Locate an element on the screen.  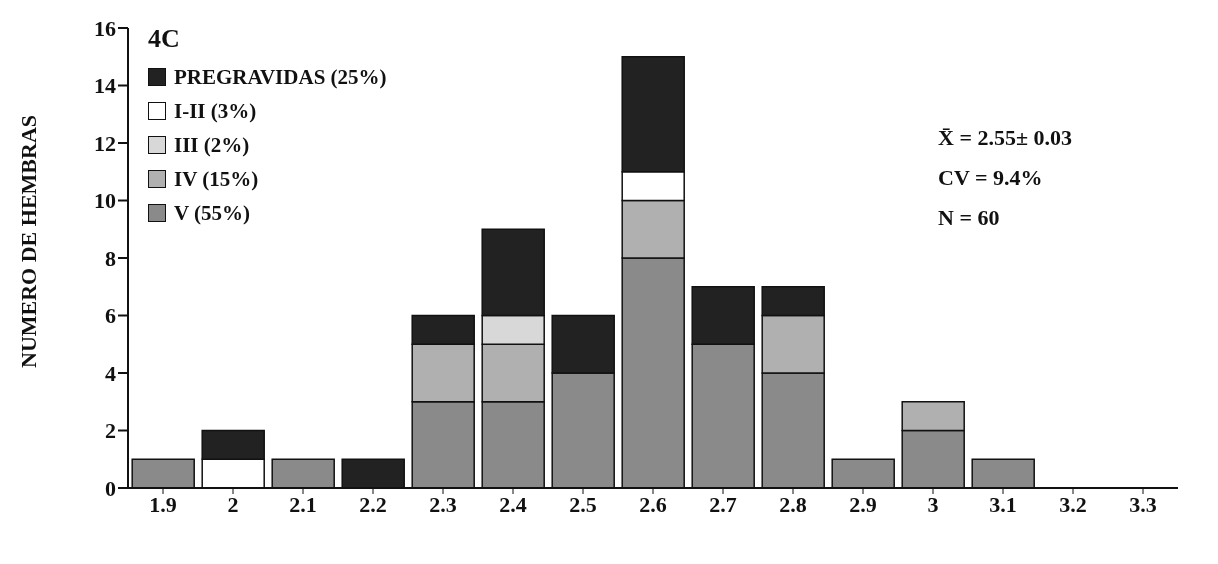
y-tick-label: 2 is located at coordinates (110, 431).